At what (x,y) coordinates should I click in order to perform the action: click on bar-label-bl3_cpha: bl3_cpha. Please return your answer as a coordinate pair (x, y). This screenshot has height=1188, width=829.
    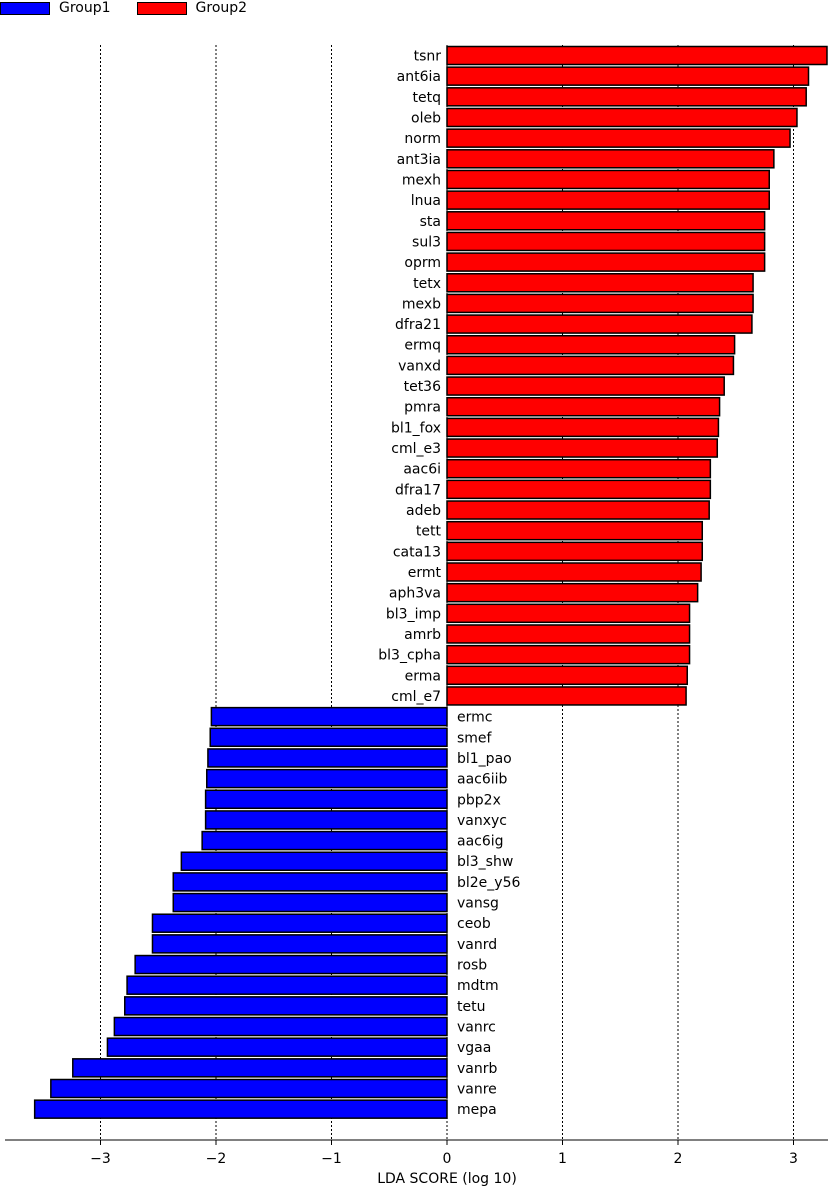
    Looking at the image, I should click on (409, 656).